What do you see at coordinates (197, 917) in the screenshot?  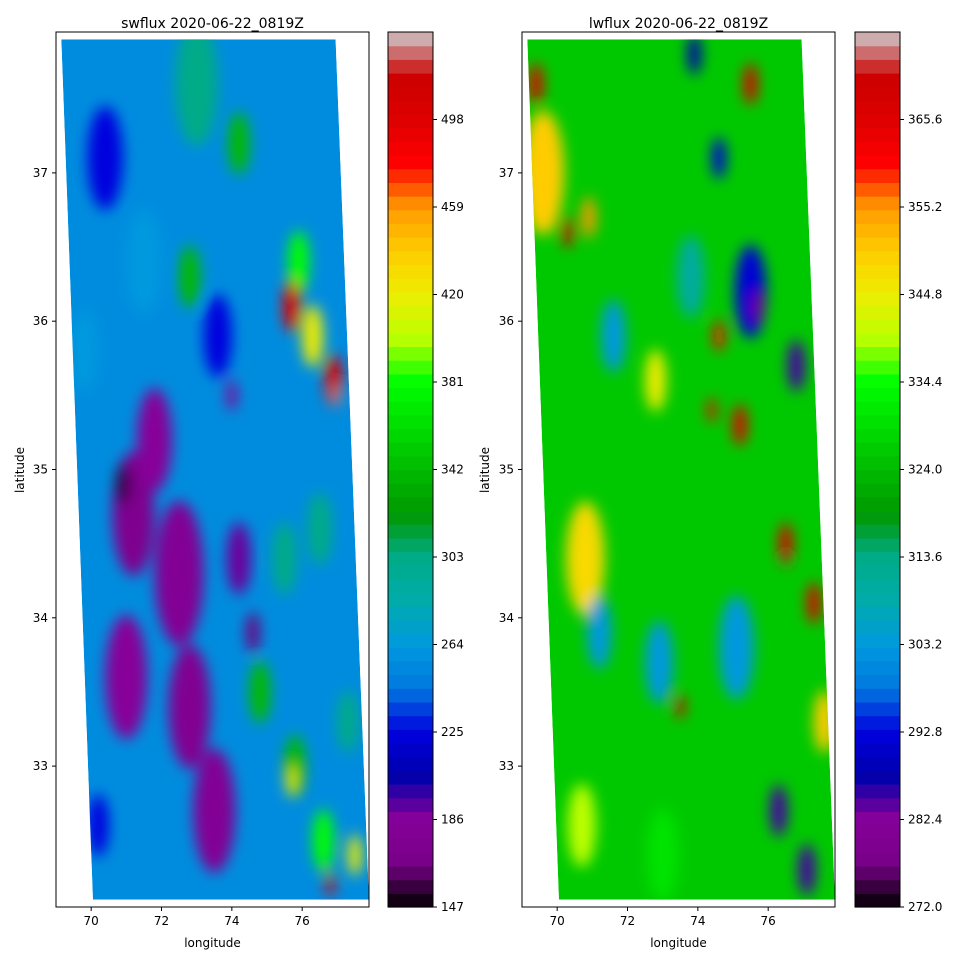 I see `swflux-x-ticks: 70 72 74 76` at bounding box center [197, 917].